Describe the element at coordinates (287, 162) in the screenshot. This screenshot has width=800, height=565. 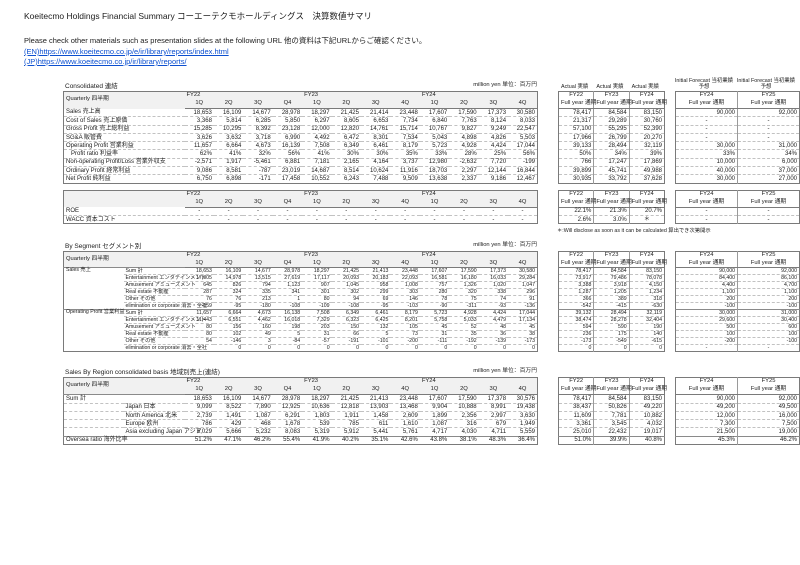
I see `quarter-value-cell: 6,881` at that location.